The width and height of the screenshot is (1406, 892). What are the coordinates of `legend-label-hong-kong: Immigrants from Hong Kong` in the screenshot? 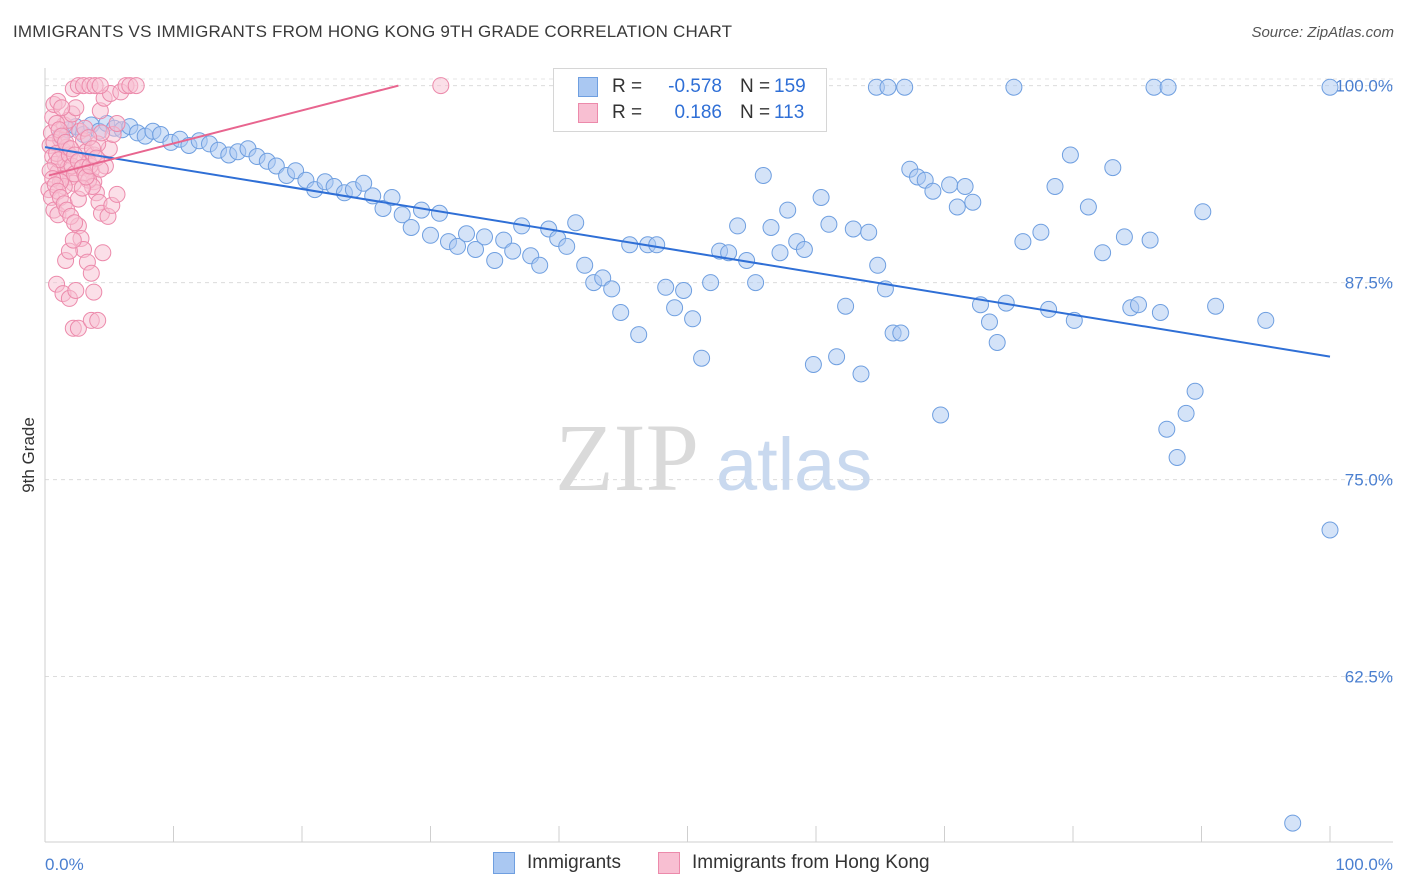 It's located at (811, 862).